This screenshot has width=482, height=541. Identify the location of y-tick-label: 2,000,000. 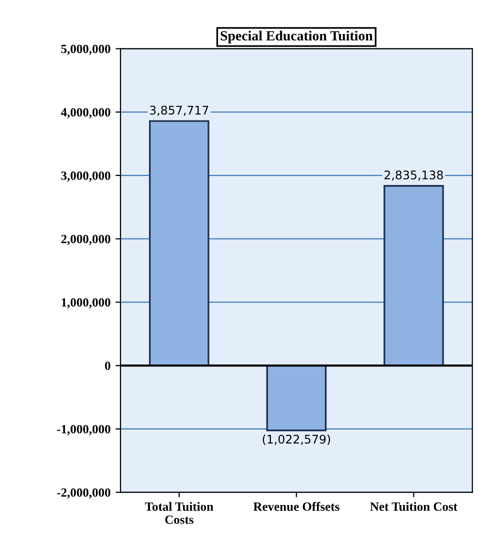
(85, 240).